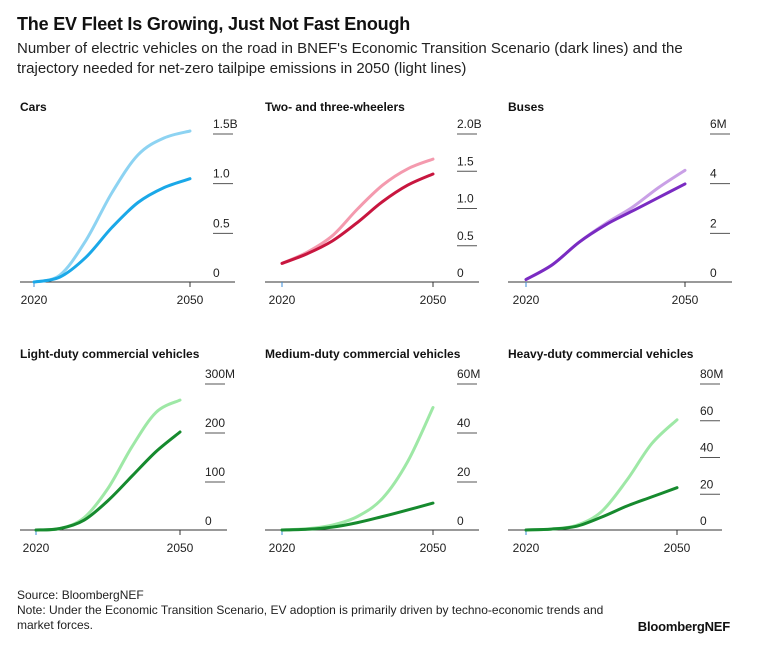  Describe the element at coordinates (465, 161) in the screenshot. I see `y-tick-label: 1.5` at that location.